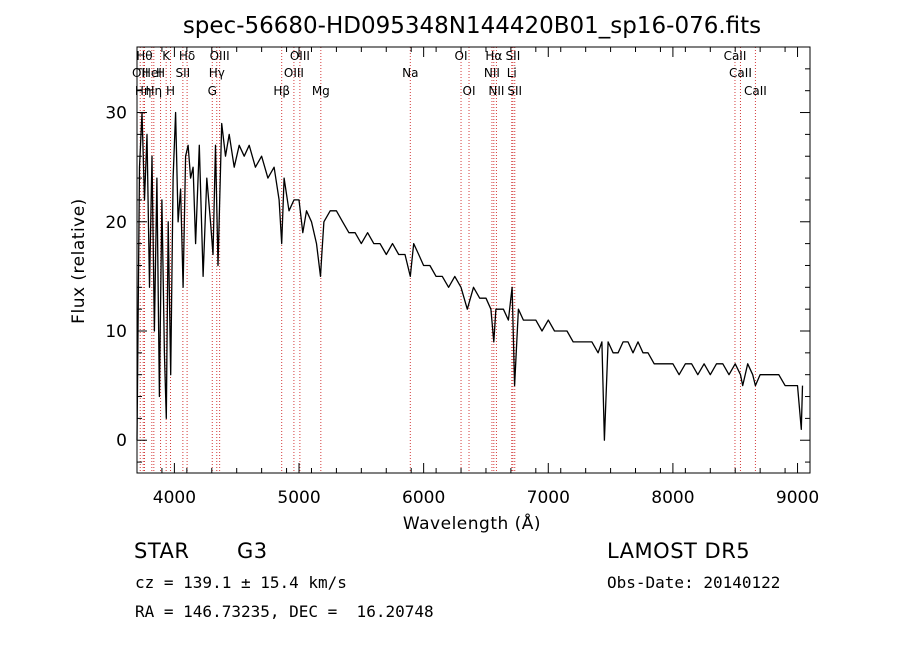 This screenshot has width=900, height=653. I want to click on x-tick-label: 9000, so click(797, 498).